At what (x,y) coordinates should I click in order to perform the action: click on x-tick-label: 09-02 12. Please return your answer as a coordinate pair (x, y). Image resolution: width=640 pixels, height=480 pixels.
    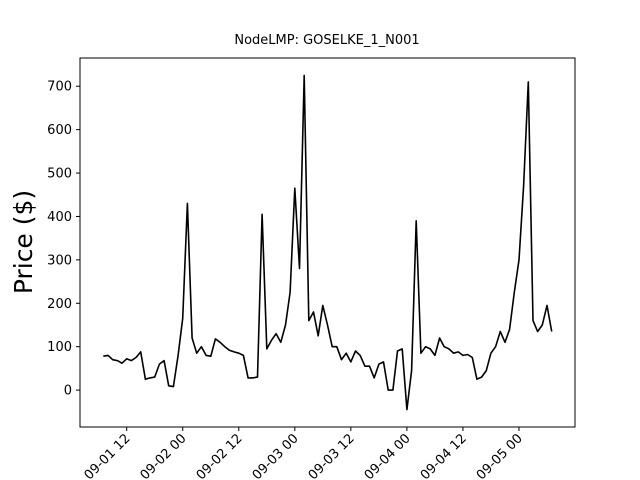
    Looking at the image, I should click on (220, 455).